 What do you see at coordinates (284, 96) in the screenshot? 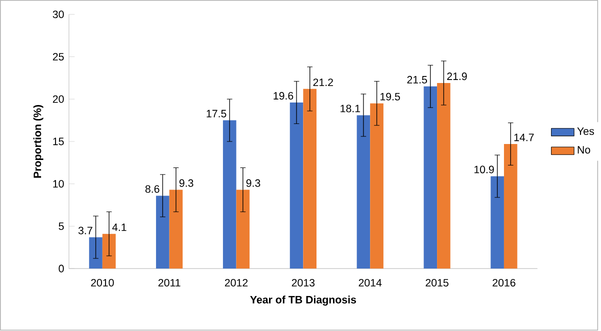
I see `data-label: 19.6` at bounding box center [284, 96].